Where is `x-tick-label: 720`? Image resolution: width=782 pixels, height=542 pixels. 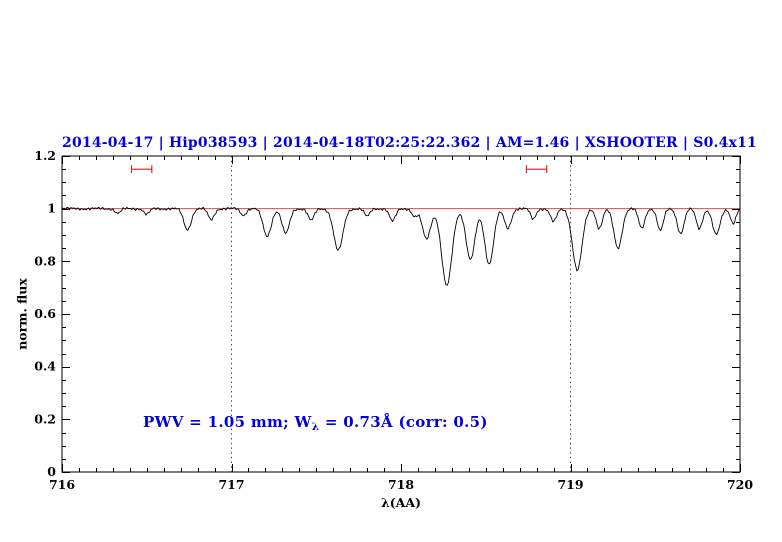
x-tick-label: 720 is located at coordinates (740, 484).